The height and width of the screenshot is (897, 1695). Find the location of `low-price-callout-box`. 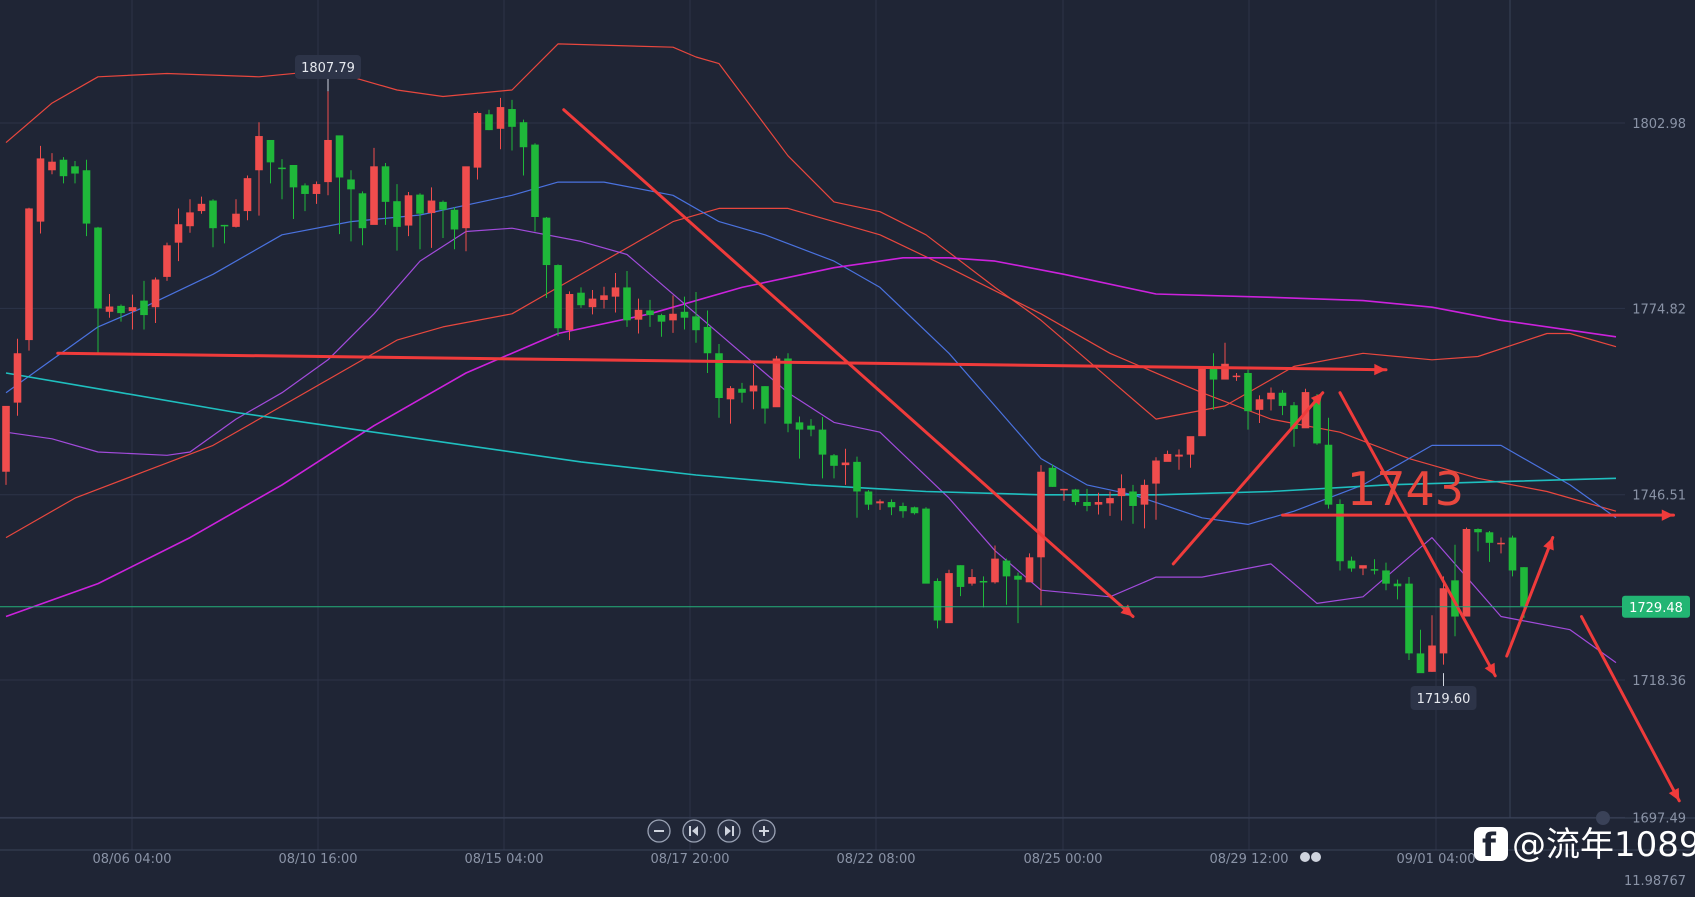

low-price-callout-box is located at coordinates (1443, 698).